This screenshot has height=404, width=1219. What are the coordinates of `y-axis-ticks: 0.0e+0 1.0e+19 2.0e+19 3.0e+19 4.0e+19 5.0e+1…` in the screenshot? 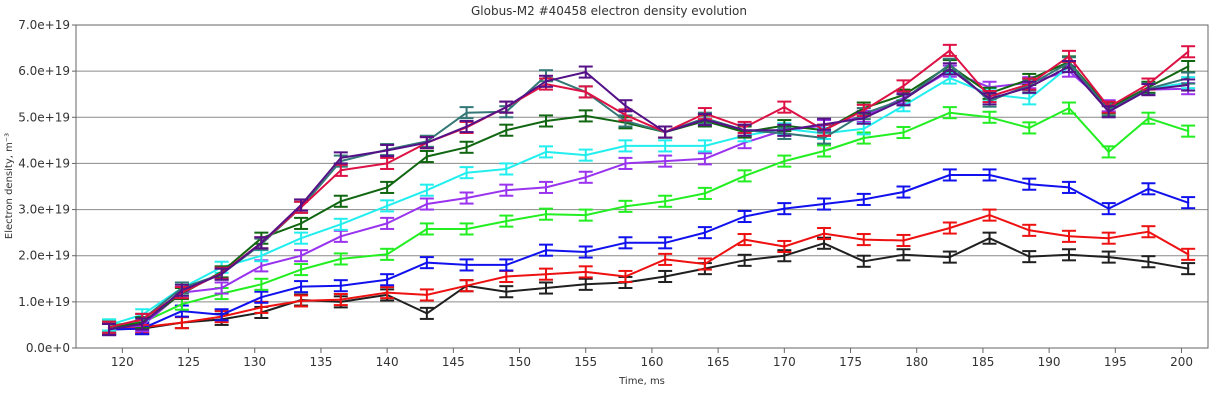 It's located at (47, 186).